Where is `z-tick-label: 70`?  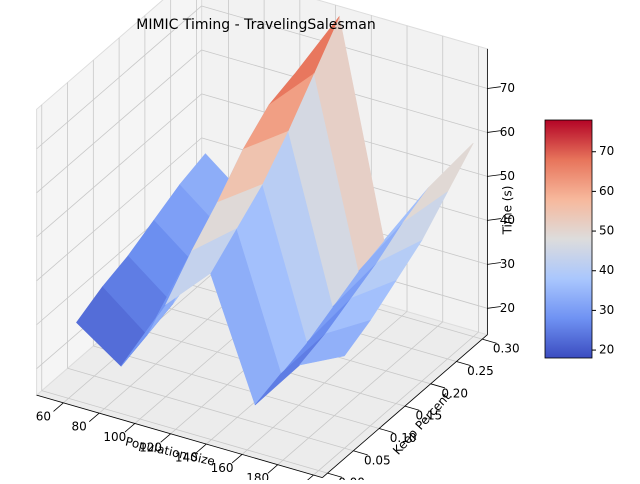
z-tick-label: 70 is located at coordinates (507, 88).